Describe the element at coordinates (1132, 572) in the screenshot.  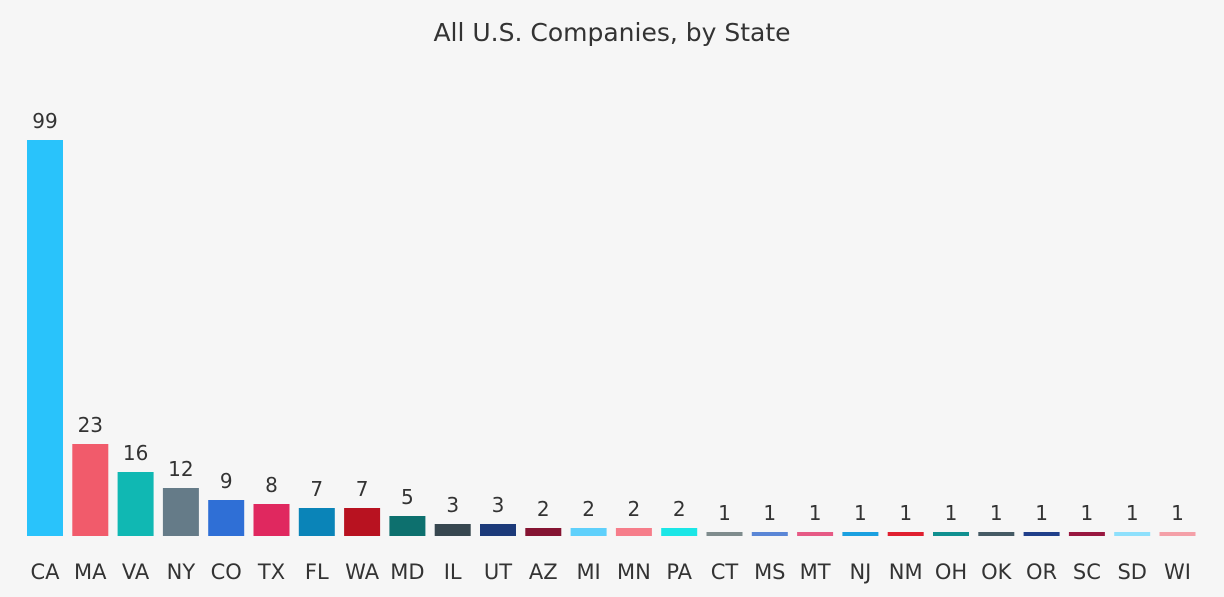
I see `category-label-sd: SD` at that location.